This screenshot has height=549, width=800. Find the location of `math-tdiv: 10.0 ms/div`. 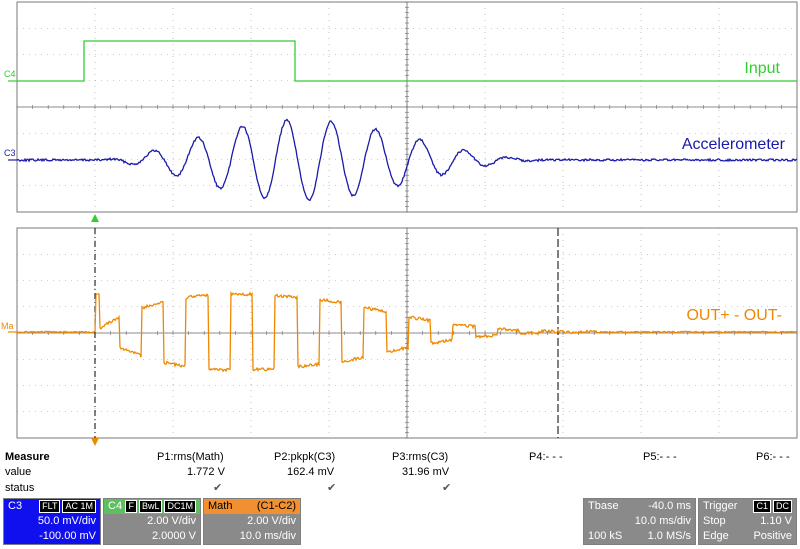

math-tdiv: 10.0 ms/div is located at coordinates (267, 536).